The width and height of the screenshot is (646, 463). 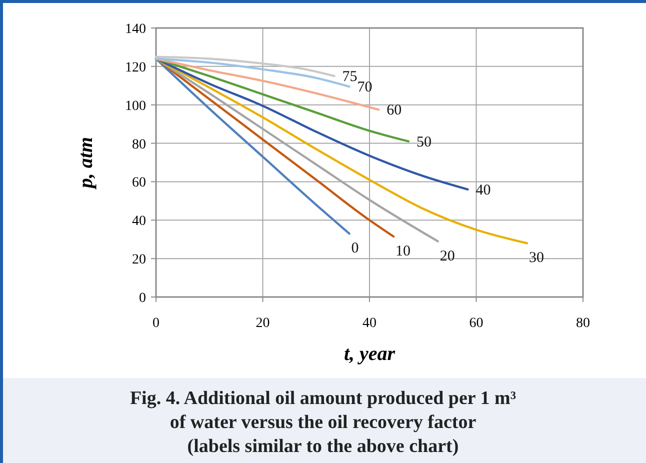 What do you see at coordinates (139, 144) in the screenshot?
I see `y-tick-label: 80` at bounding box center [139, 144].